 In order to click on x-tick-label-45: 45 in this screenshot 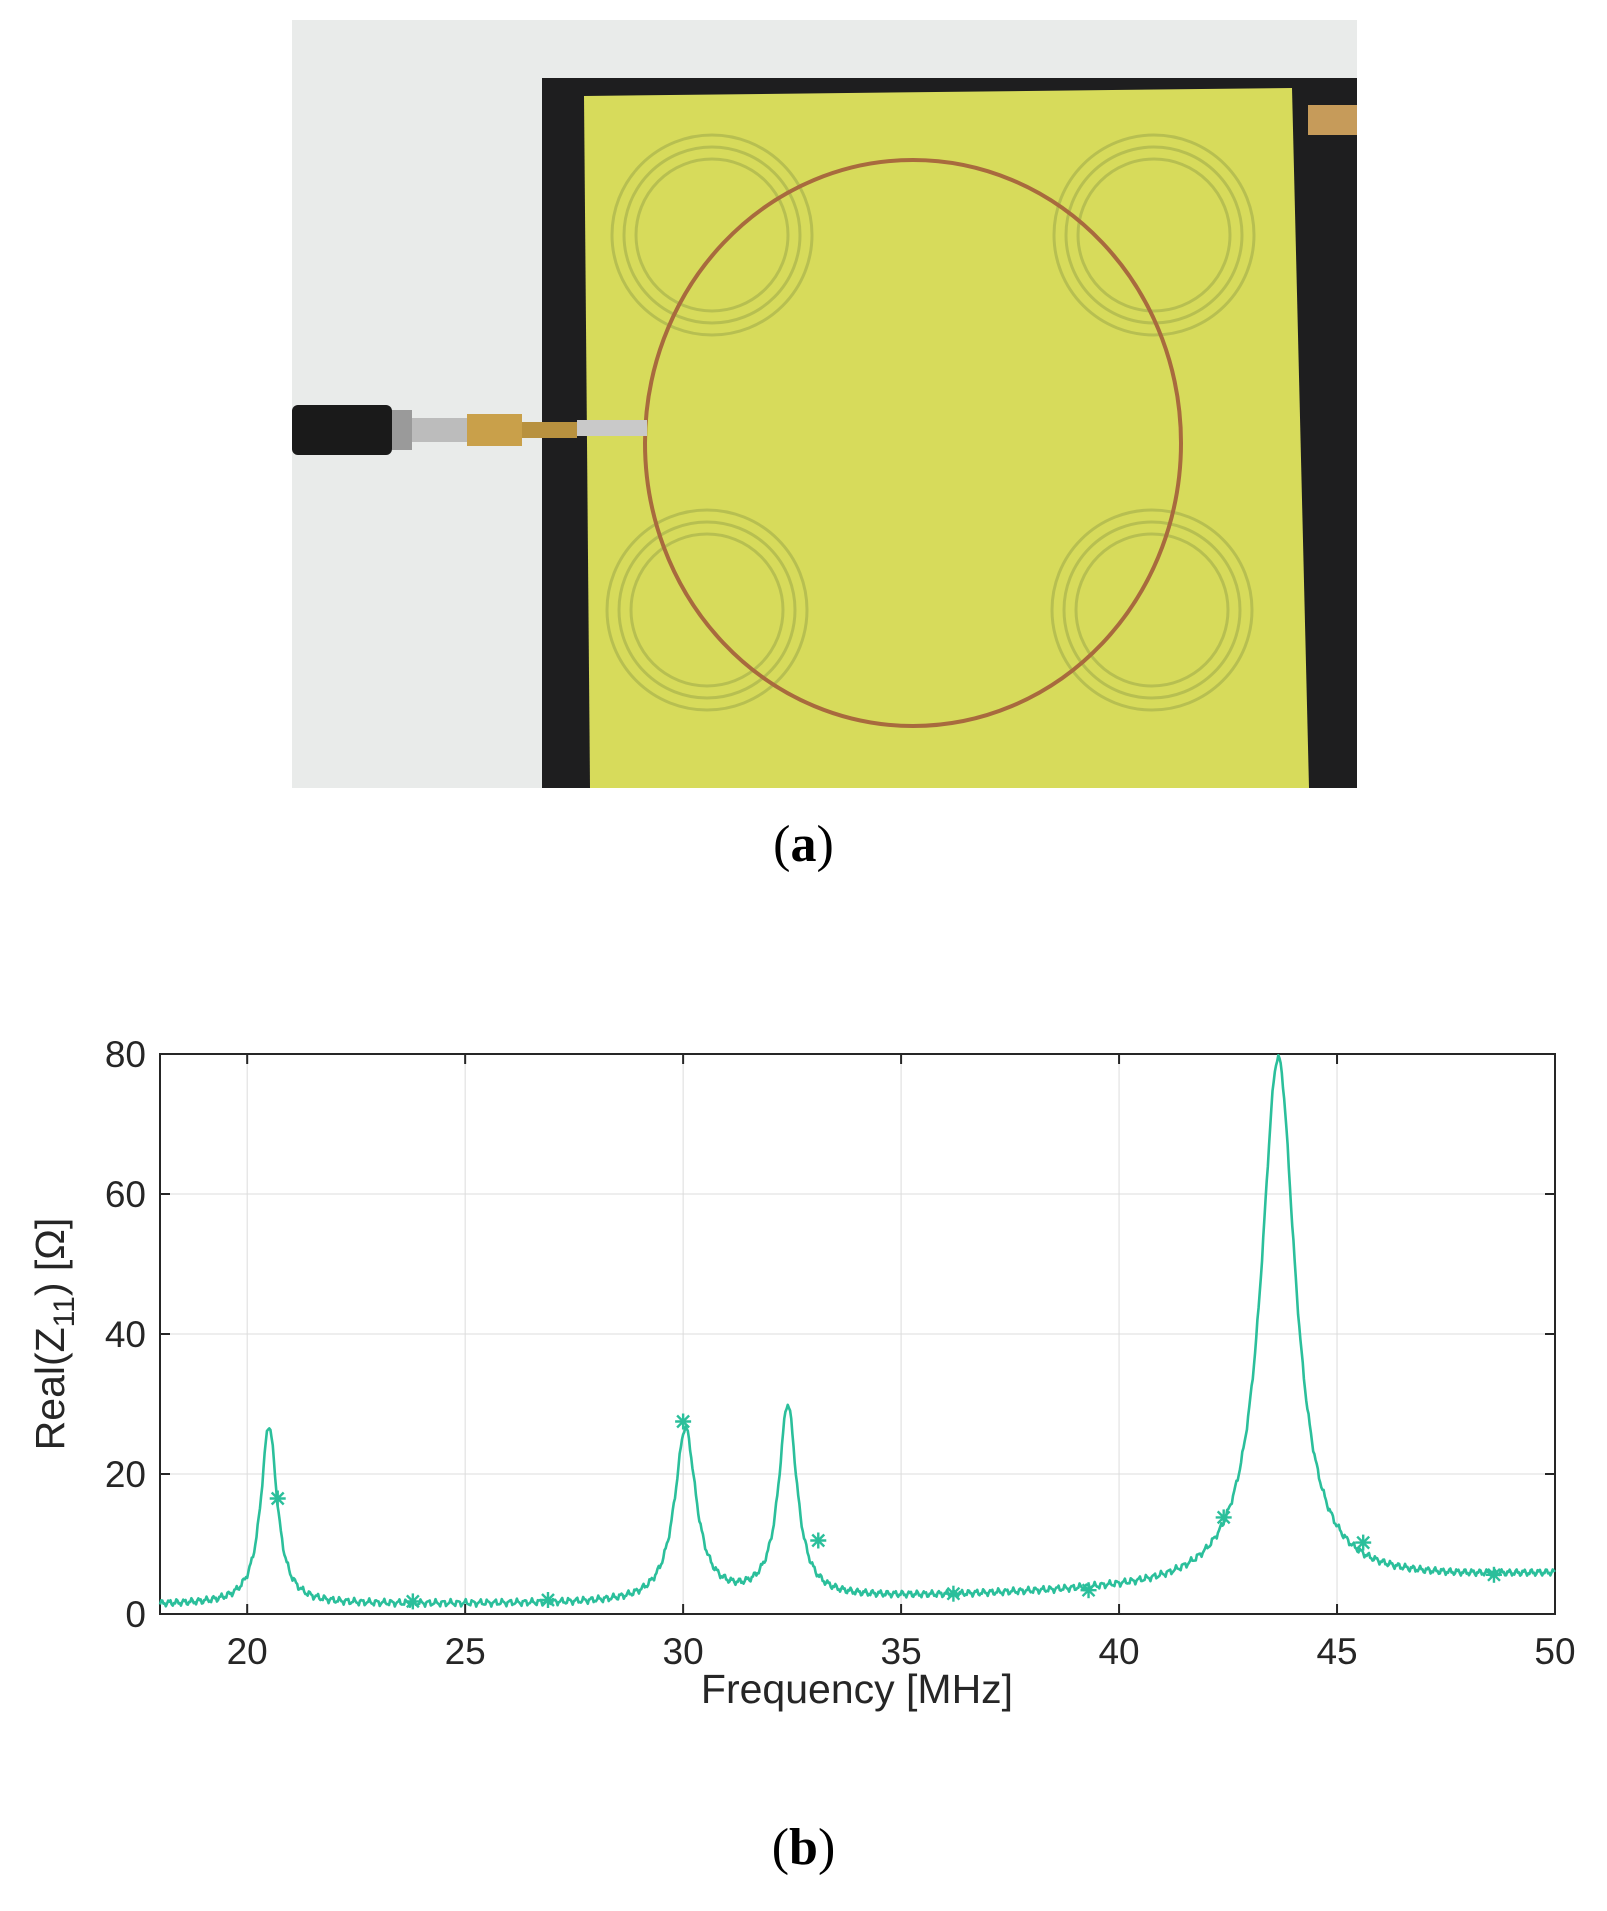, I will do `click(1336, 1651)`.